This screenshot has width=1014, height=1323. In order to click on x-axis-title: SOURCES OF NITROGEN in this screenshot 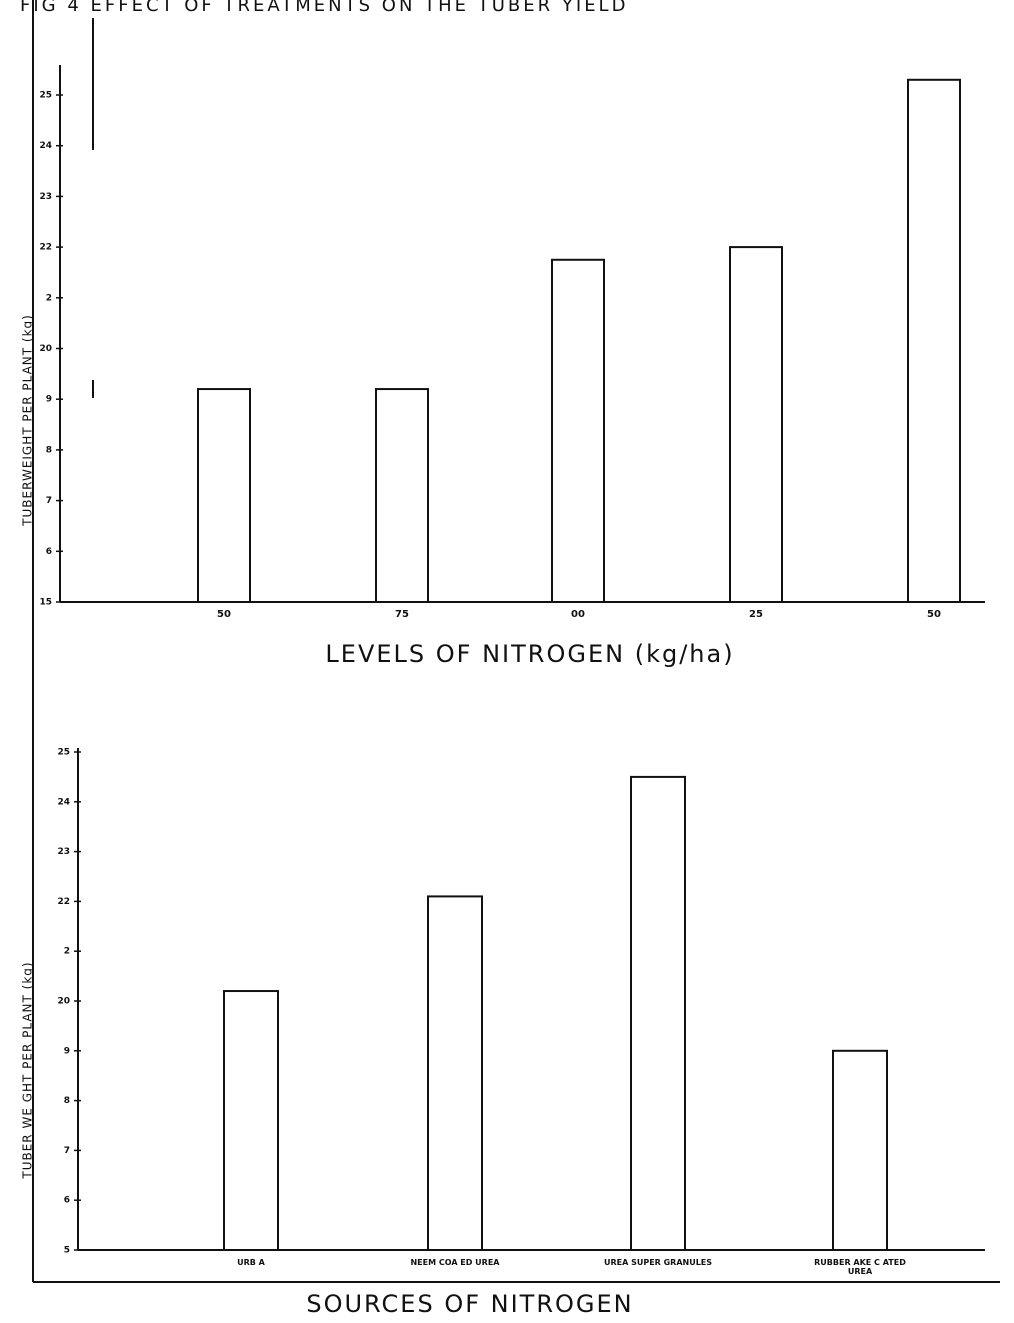, I will do `click(469, 1304)`.